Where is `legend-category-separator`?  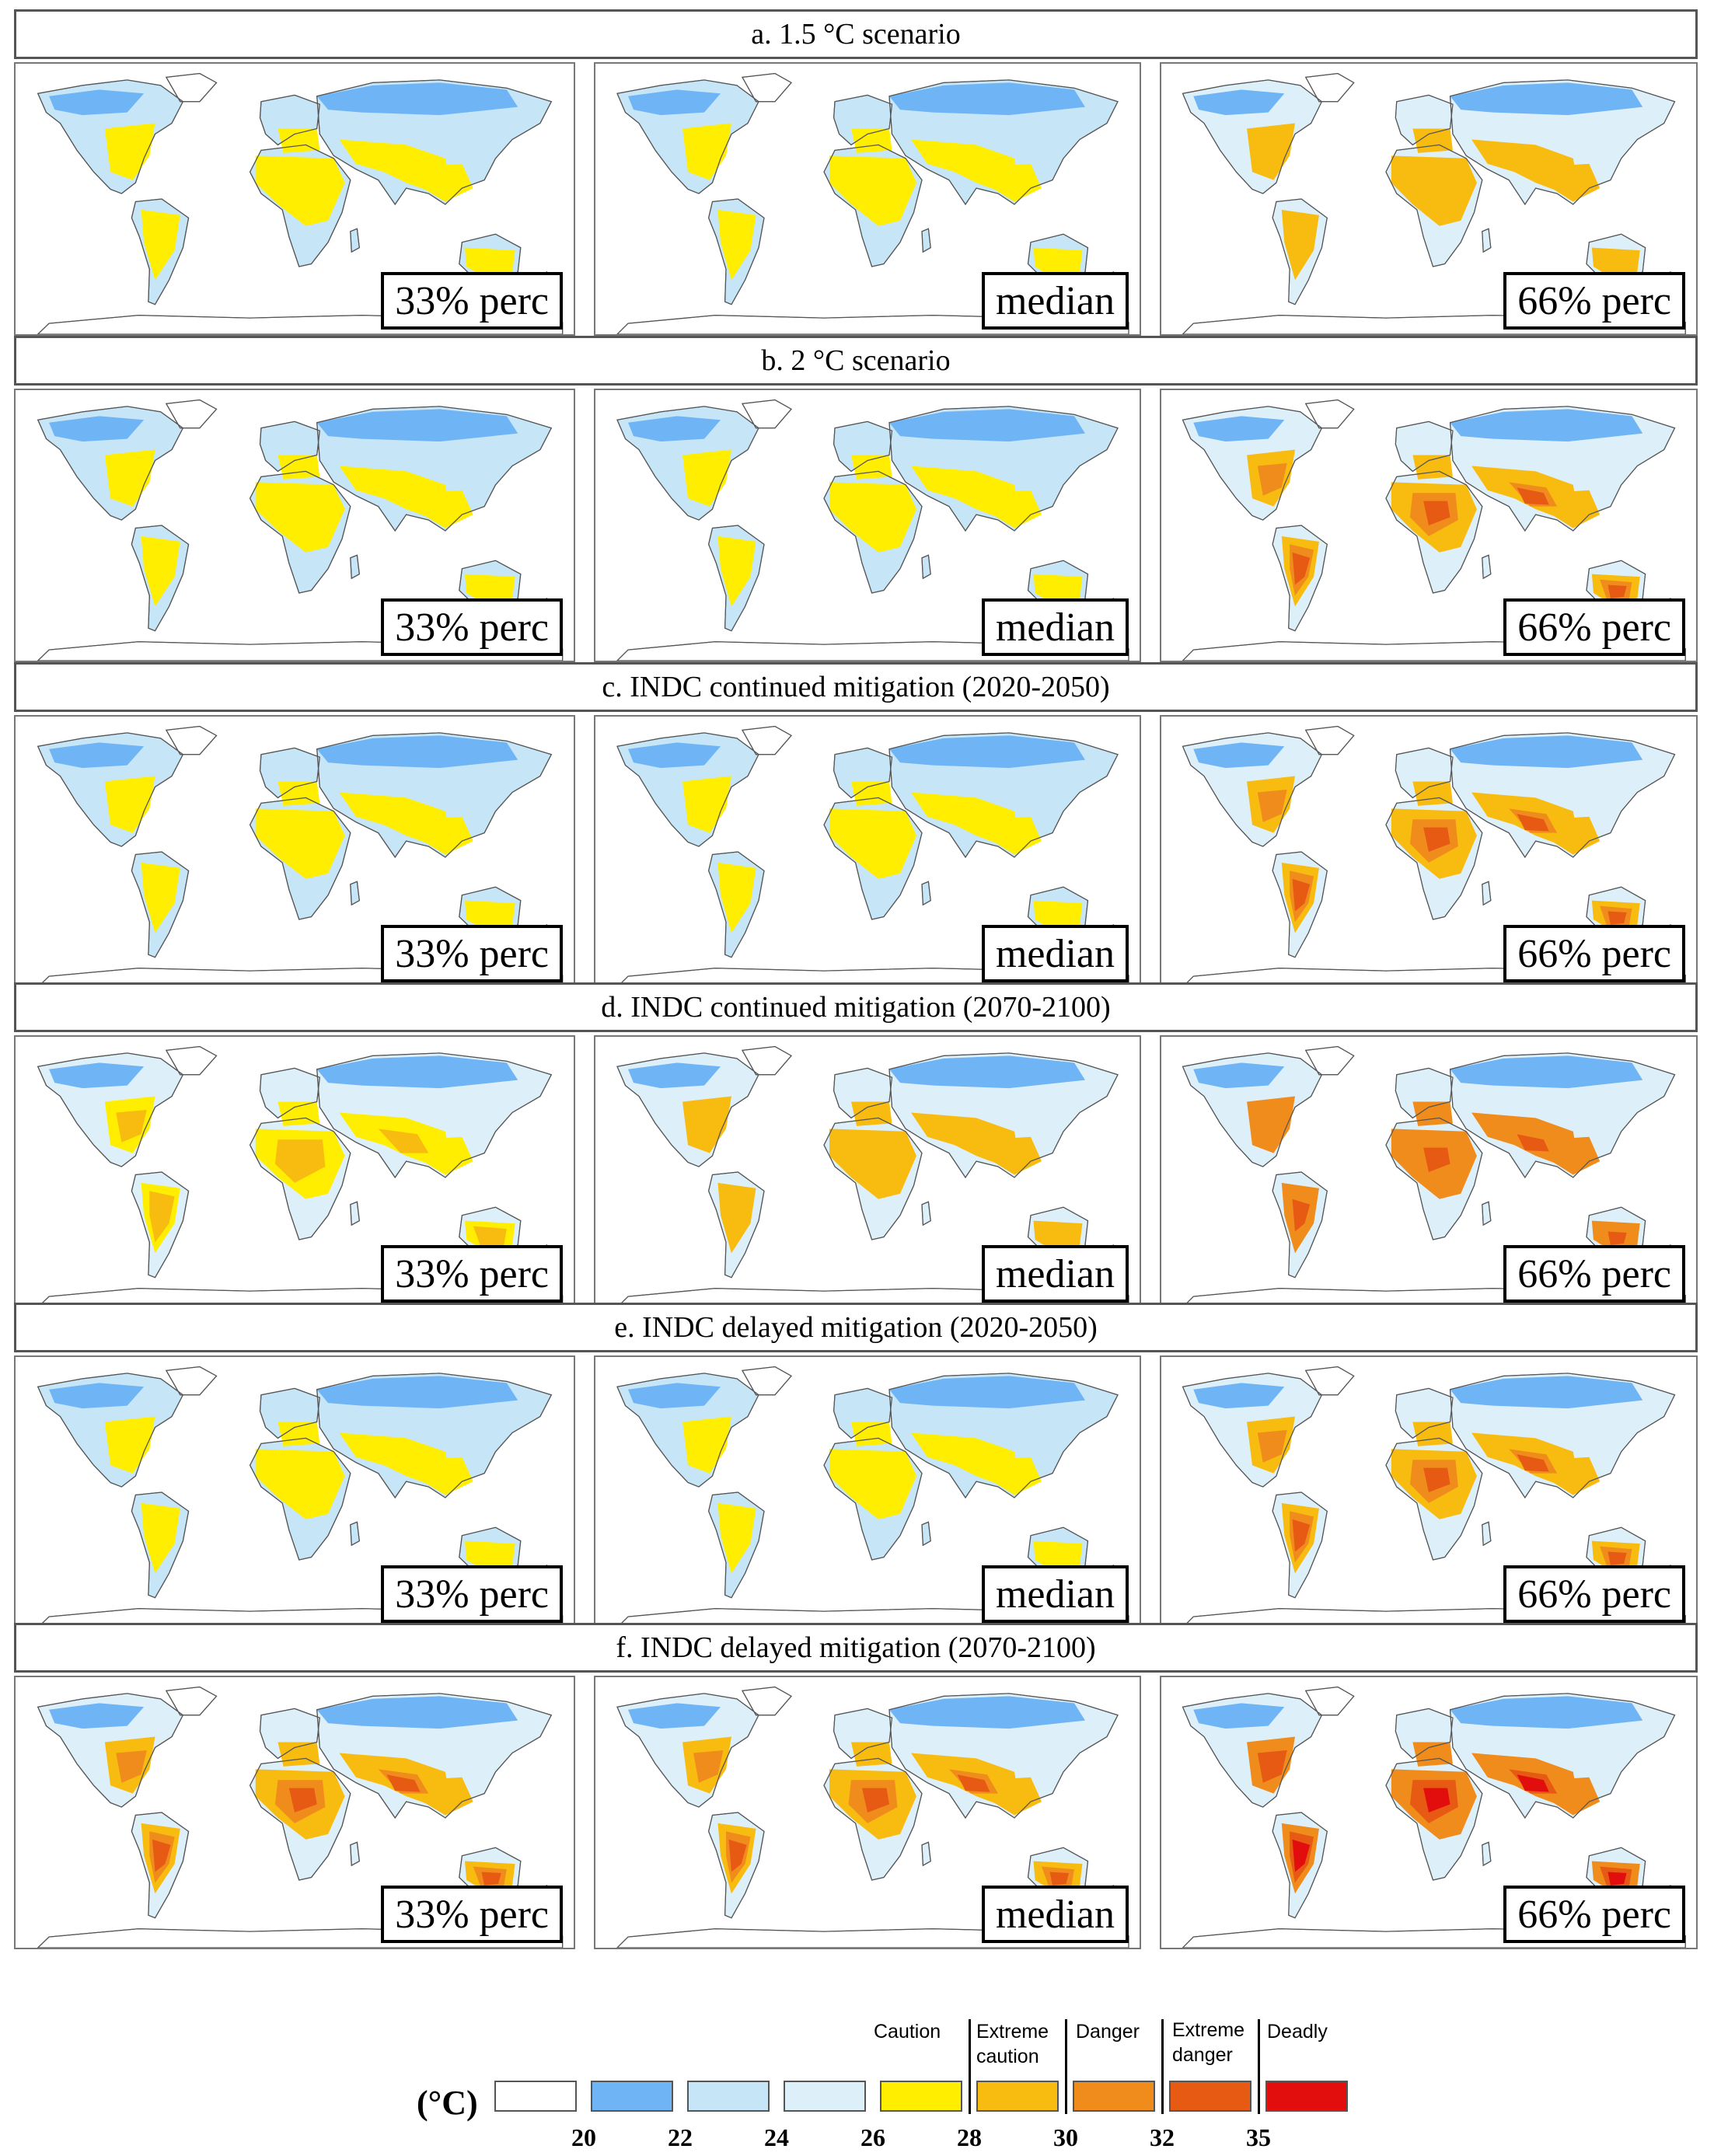 legend-category-separator is located at coordinates (1066, 2066).